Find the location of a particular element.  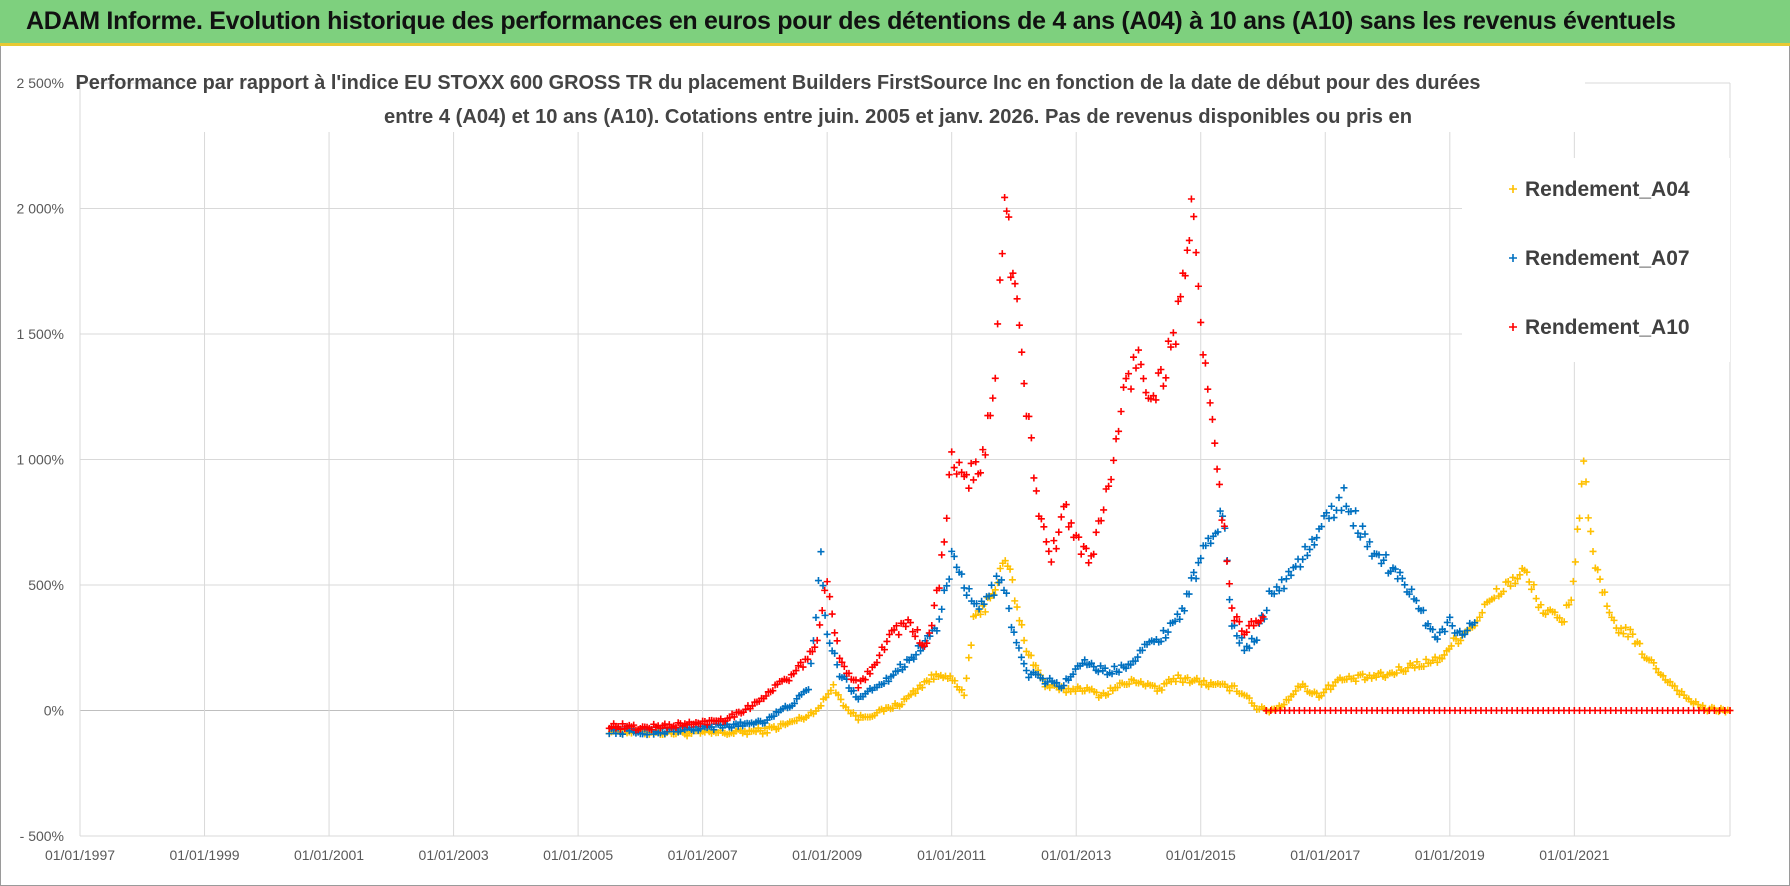

legend-label-Rendement_A10: Rendement_A10 is located at coordinates (1607, 327).